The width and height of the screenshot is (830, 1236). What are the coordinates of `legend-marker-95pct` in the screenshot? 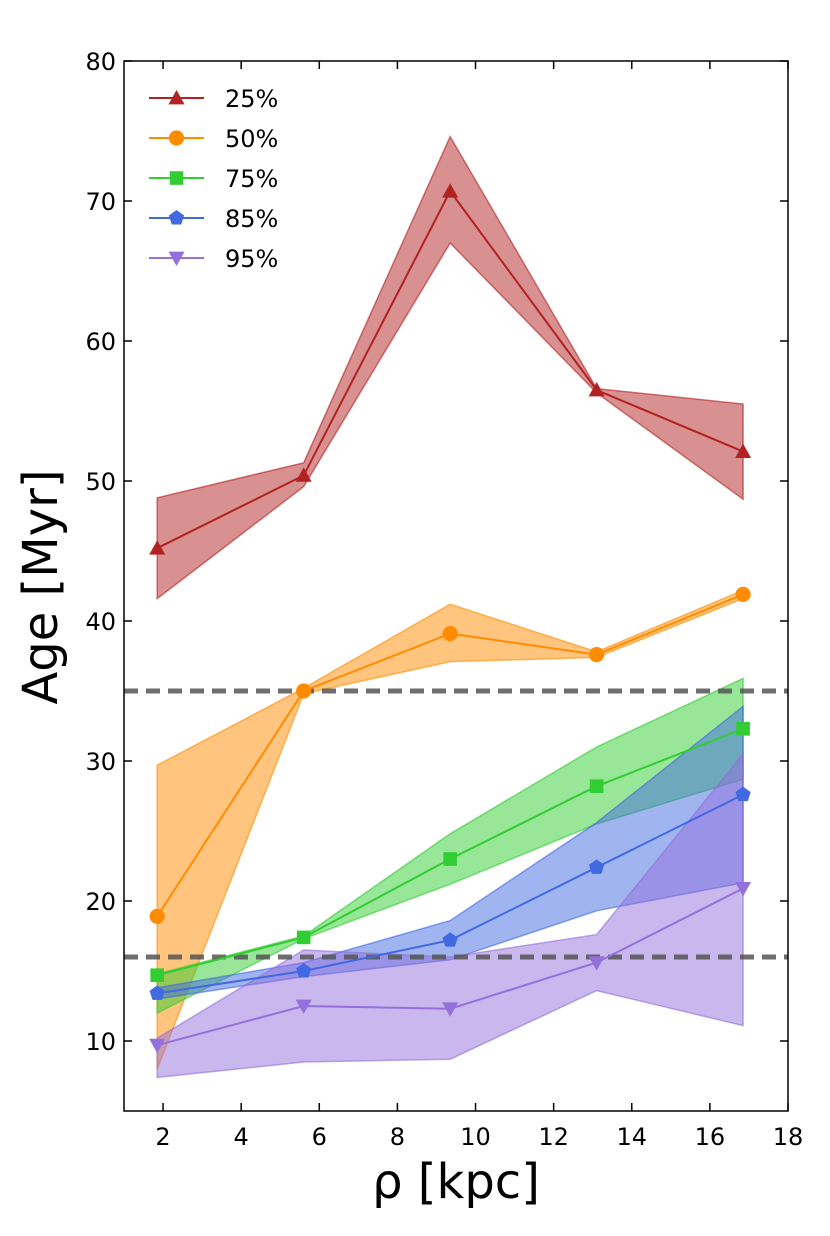 It's located at (176, 258).